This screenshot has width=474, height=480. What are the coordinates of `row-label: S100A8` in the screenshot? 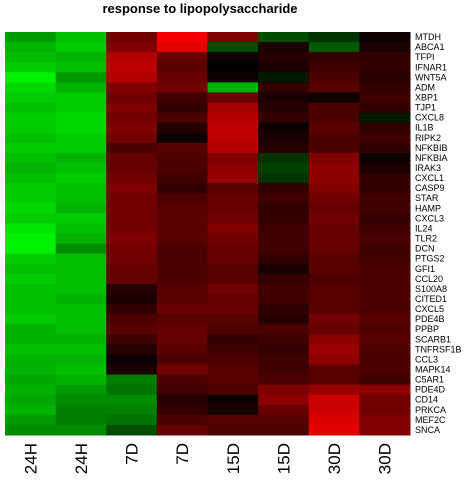 It's located at (431, 289).